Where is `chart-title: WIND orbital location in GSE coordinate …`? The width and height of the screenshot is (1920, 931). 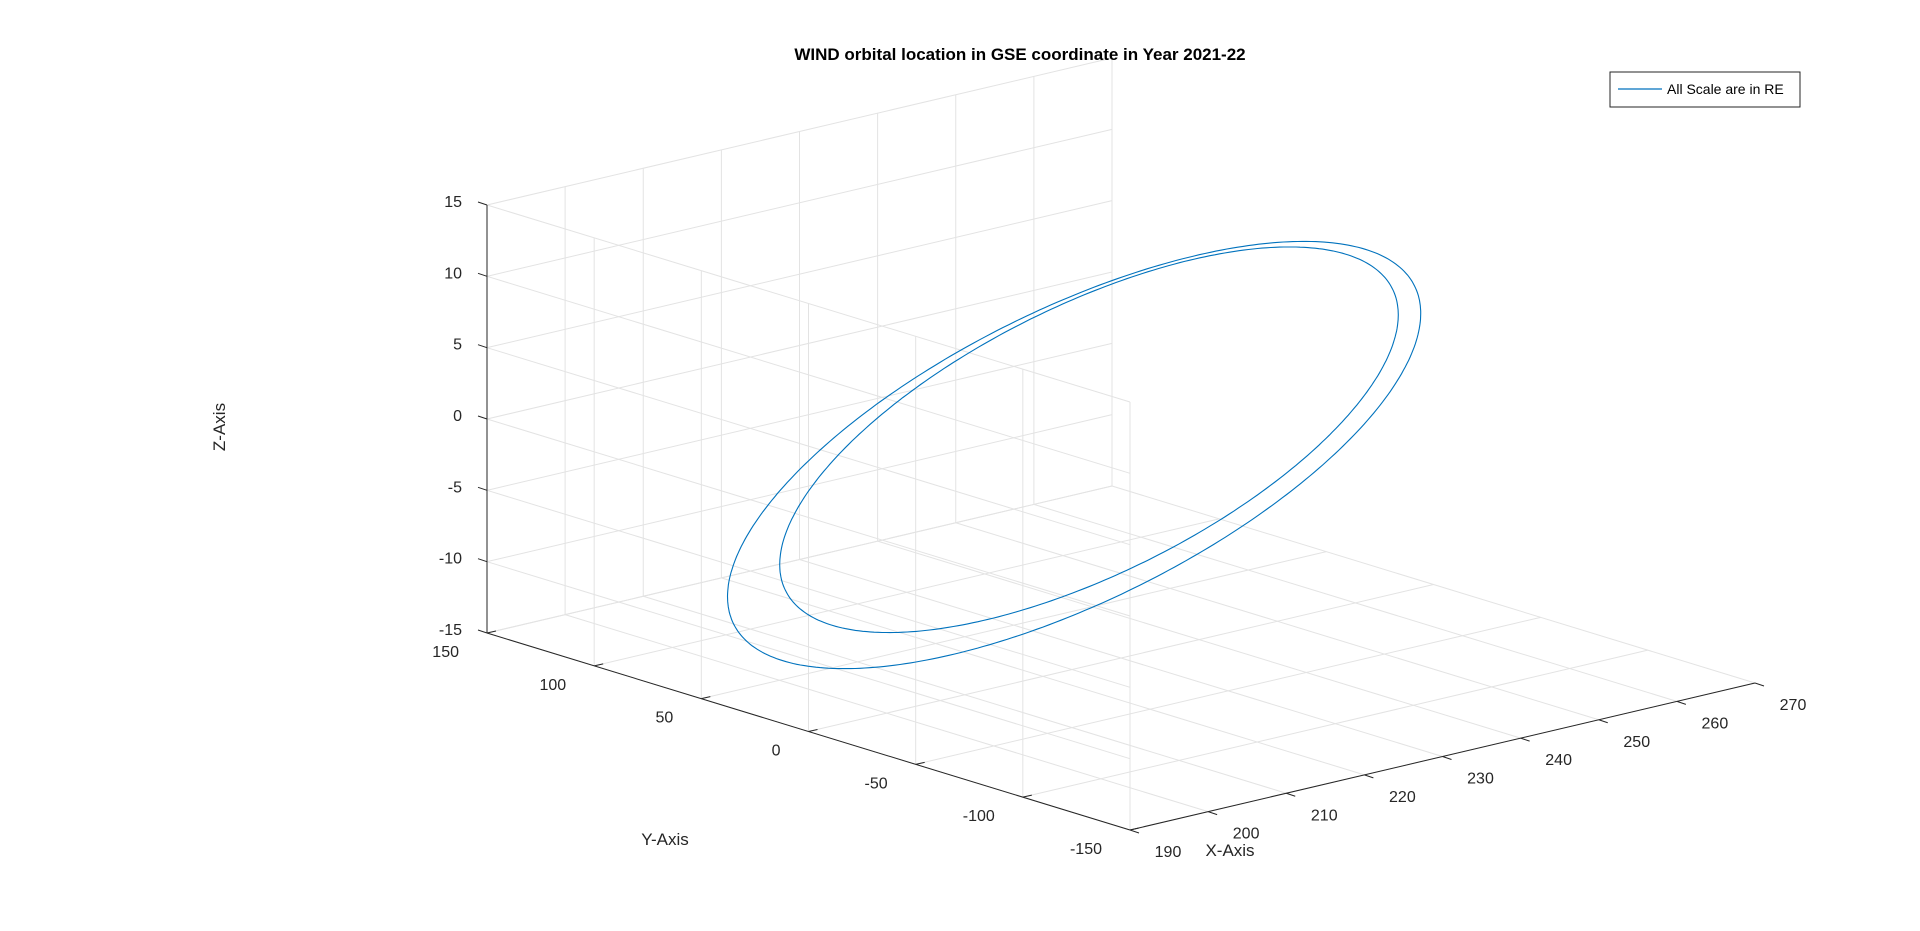
chart-title: WIND orbital location in GSE coordinate … is located at coordinates (1019, 54).